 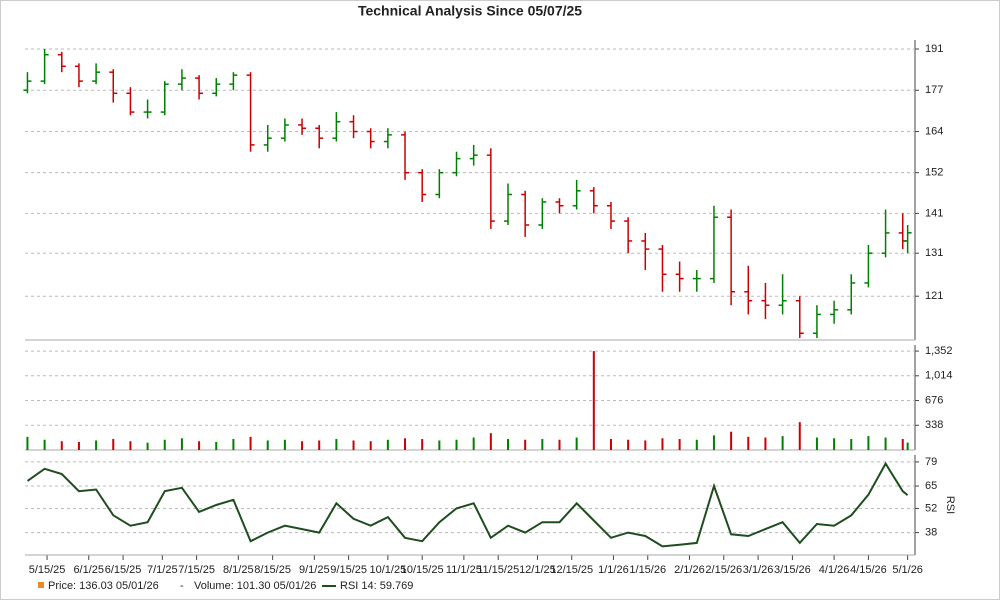 I want to click on x-tick-label: 5/15/25, so click(x=47, y=570).